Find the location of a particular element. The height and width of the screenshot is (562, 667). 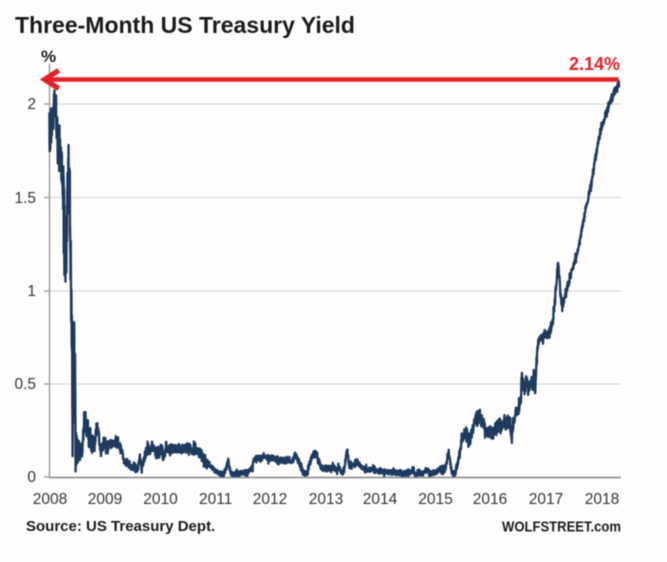

svg-text: 2 is located at coordinates (31, 104).